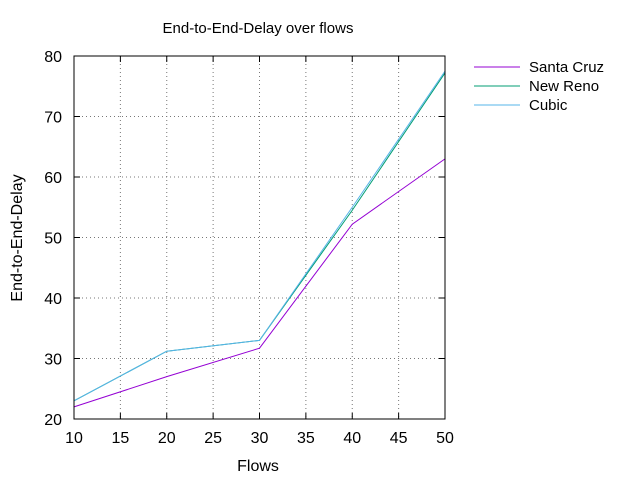 The image size is (640, 480). I want to click on y-tick-labels: 20 30 40 50 60 70 80, so click(53, 239).